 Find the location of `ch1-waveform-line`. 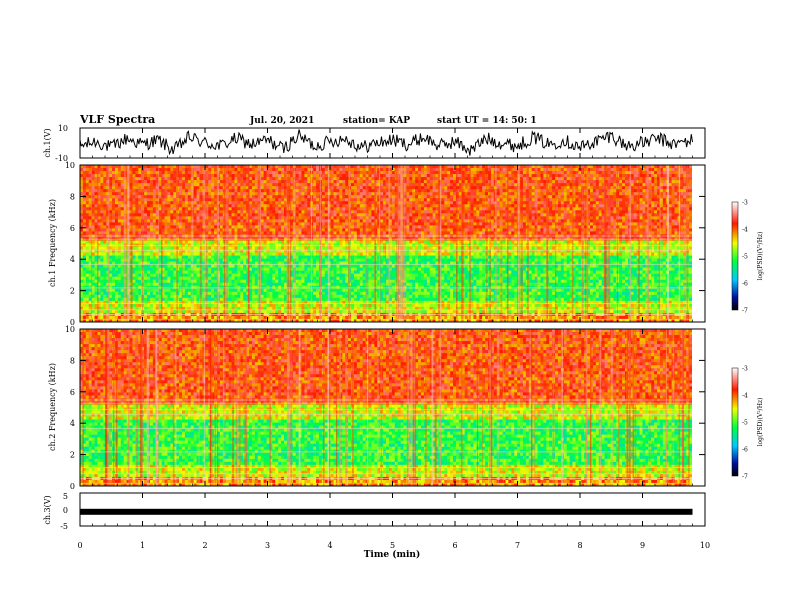

ch1-waveform-line is located at coordinates (386, 142).